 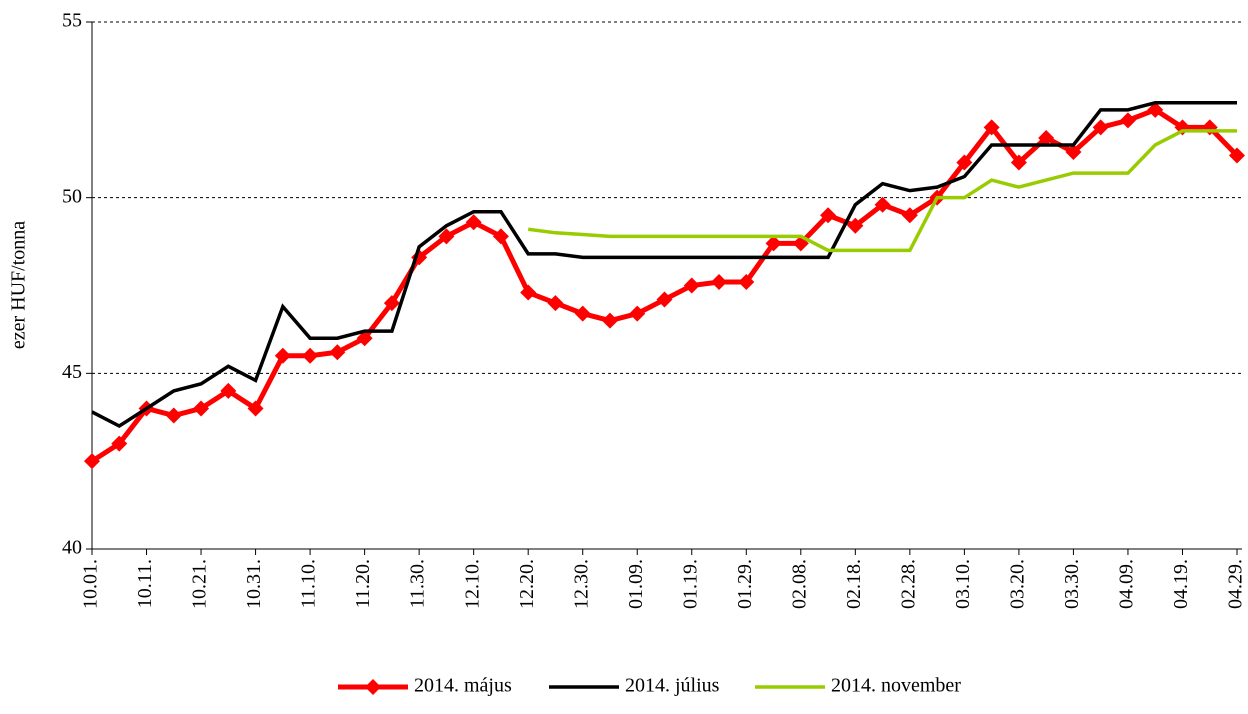 What do you see at coordinates (908, 584) in the screenshot?
I see `x-tick-label: 02.28.` at bounding box center [908, 584].